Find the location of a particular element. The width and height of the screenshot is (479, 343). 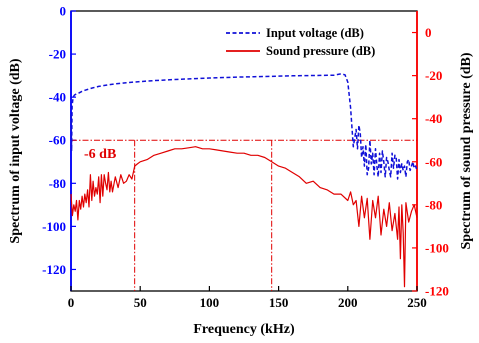

y-right-tick-label: -100 is located at coordinates (437, 247).